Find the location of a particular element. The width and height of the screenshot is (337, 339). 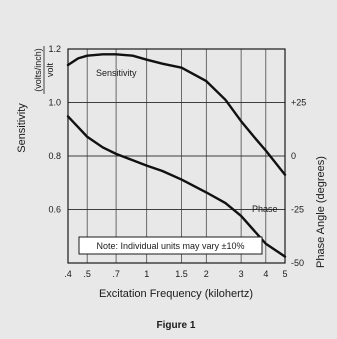

y-left-tick-label: 0.6 is located at coordinates (54, 210).